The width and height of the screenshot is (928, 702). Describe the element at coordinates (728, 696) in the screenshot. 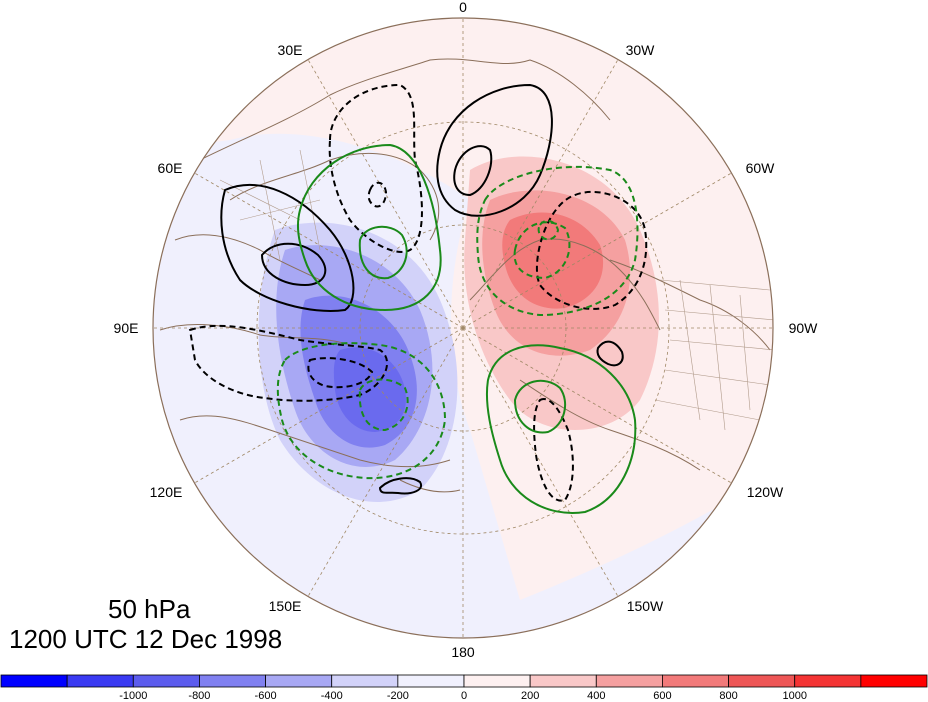

I see `colorbar-tick-label: 800` at that location.